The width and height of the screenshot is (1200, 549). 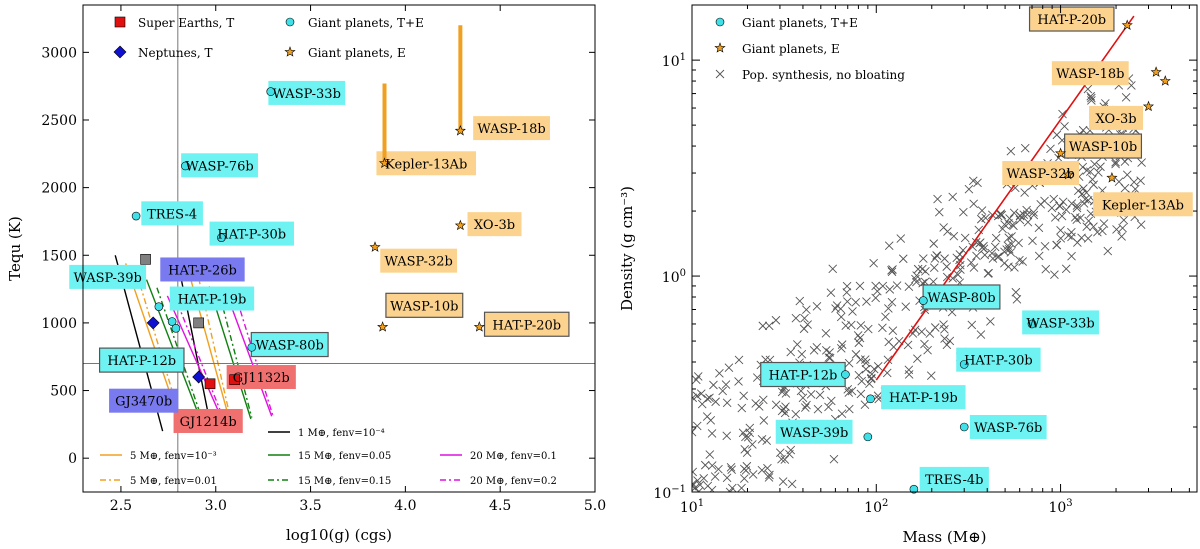 What do you see at coordinates (914, 489) in the screenshot?
I see `TRES-4b-marker` at bounding box center [914, 489].